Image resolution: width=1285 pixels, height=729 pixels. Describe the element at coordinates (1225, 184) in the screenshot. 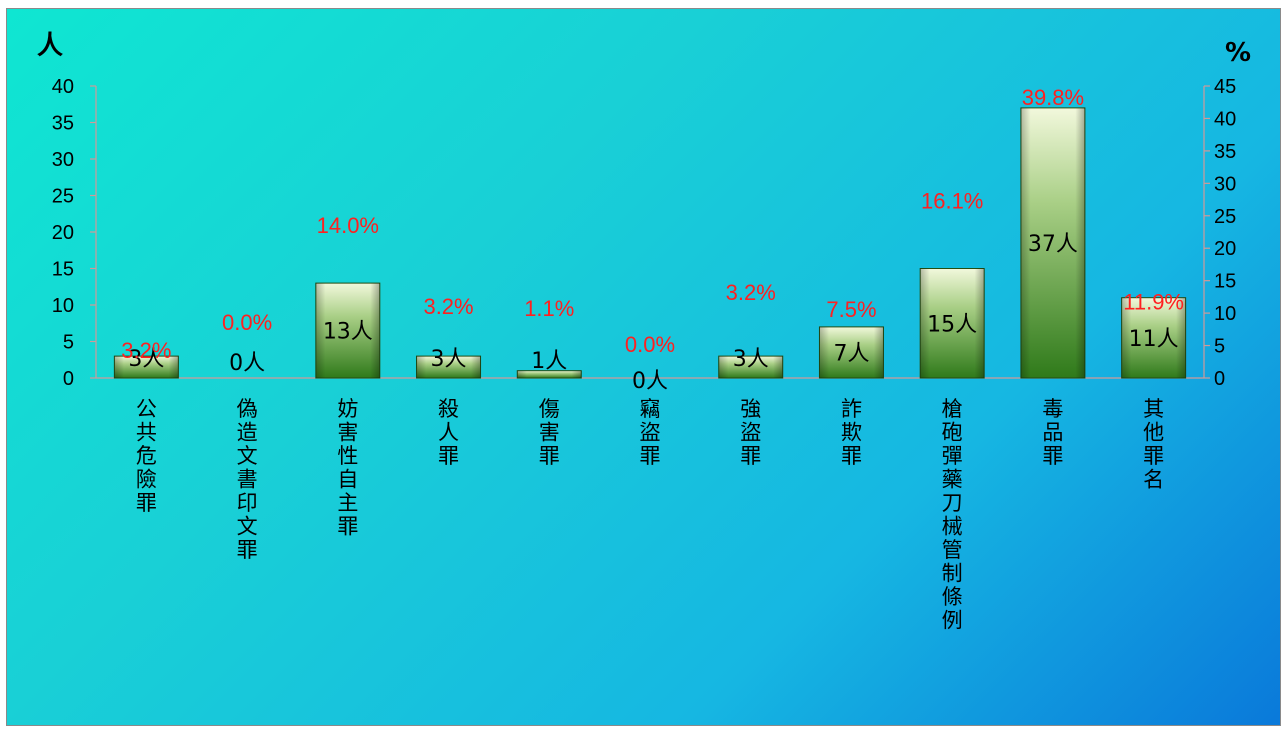

I see `right-tick-label: 30` at that location.